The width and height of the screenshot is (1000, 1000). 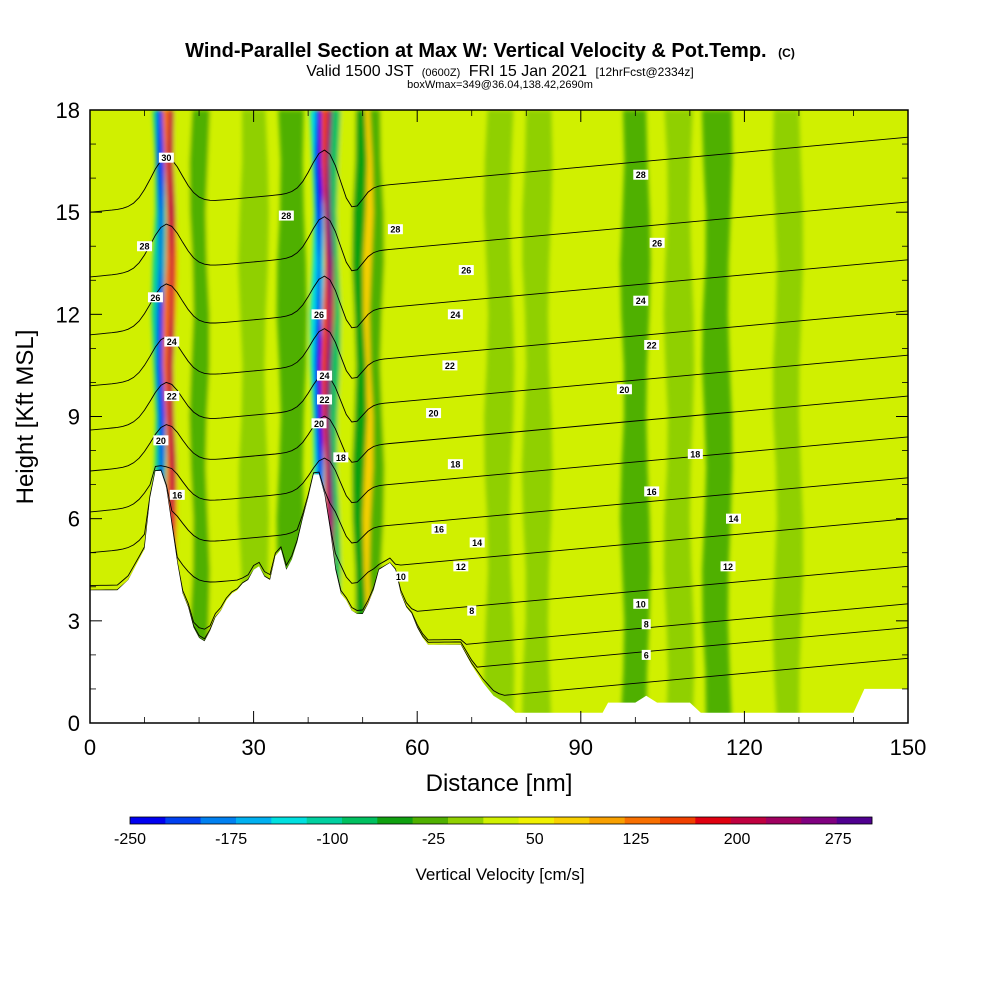 I want to click on svg-text: 22, so click(x=652, y=345).